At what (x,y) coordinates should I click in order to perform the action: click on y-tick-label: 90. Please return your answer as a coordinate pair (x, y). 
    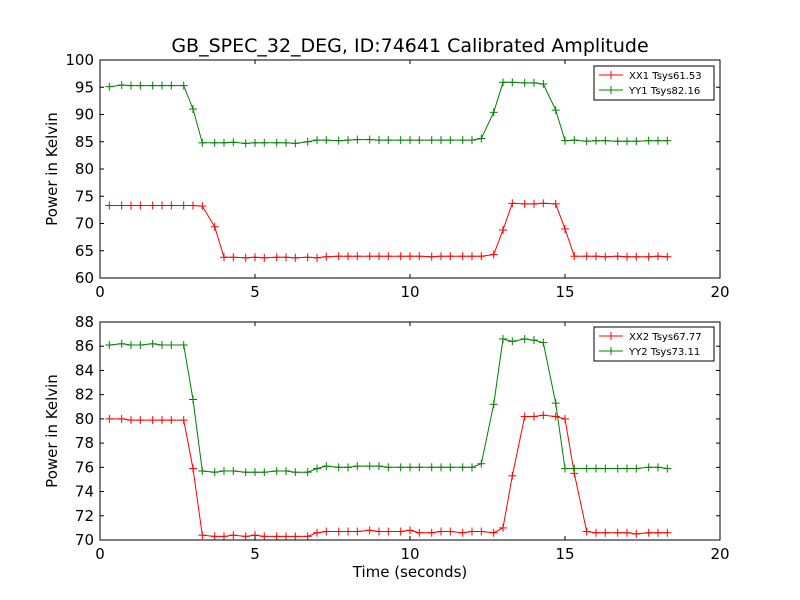
    Looking at the image, I should click on (84, 115).